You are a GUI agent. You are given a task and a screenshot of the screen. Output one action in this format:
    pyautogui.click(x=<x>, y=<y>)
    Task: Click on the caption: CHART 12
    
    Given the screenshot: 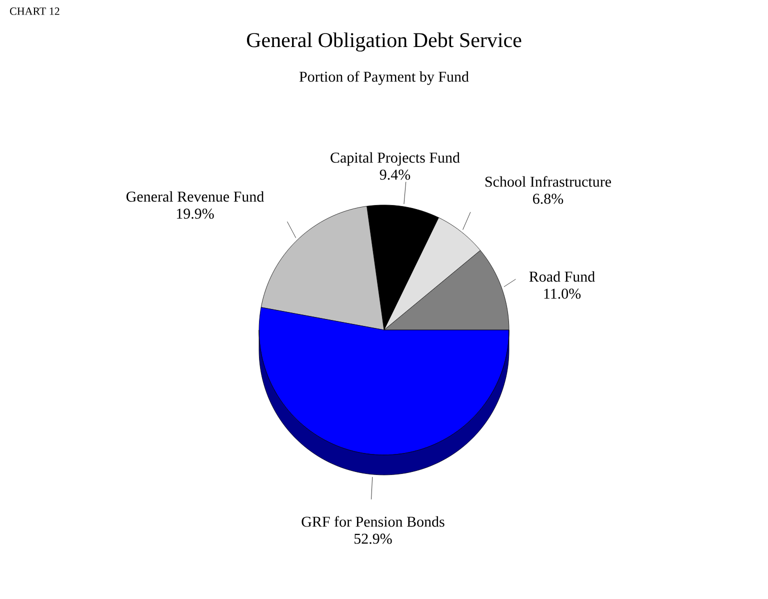 What is the action you would take?
    pyautogui.click(x=35, y=11)
    